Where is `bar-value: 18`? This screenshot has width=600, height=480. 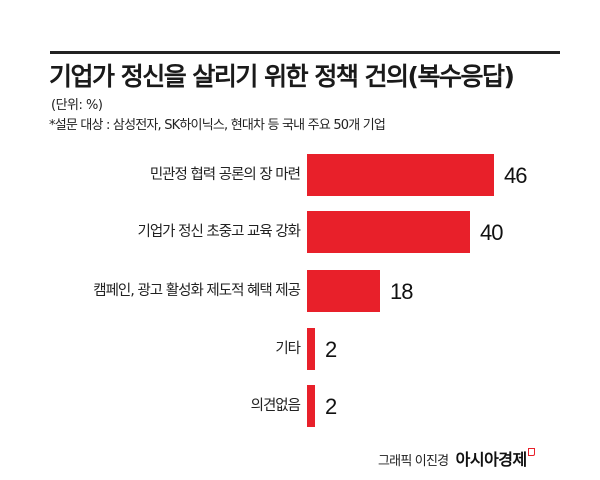
bar-value: 18 is located at coordinates (402, 291).